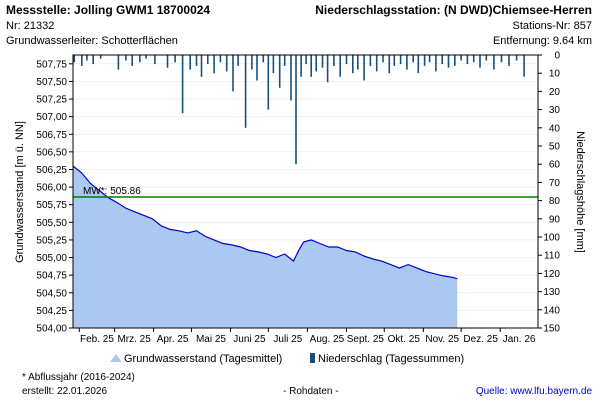 This screenshot has height=400, width=600. What do you see at coordinates (134, 339) in the screenshot?
I see `x-tick-label: Mrz. 25` at bounding box center [134, 339].